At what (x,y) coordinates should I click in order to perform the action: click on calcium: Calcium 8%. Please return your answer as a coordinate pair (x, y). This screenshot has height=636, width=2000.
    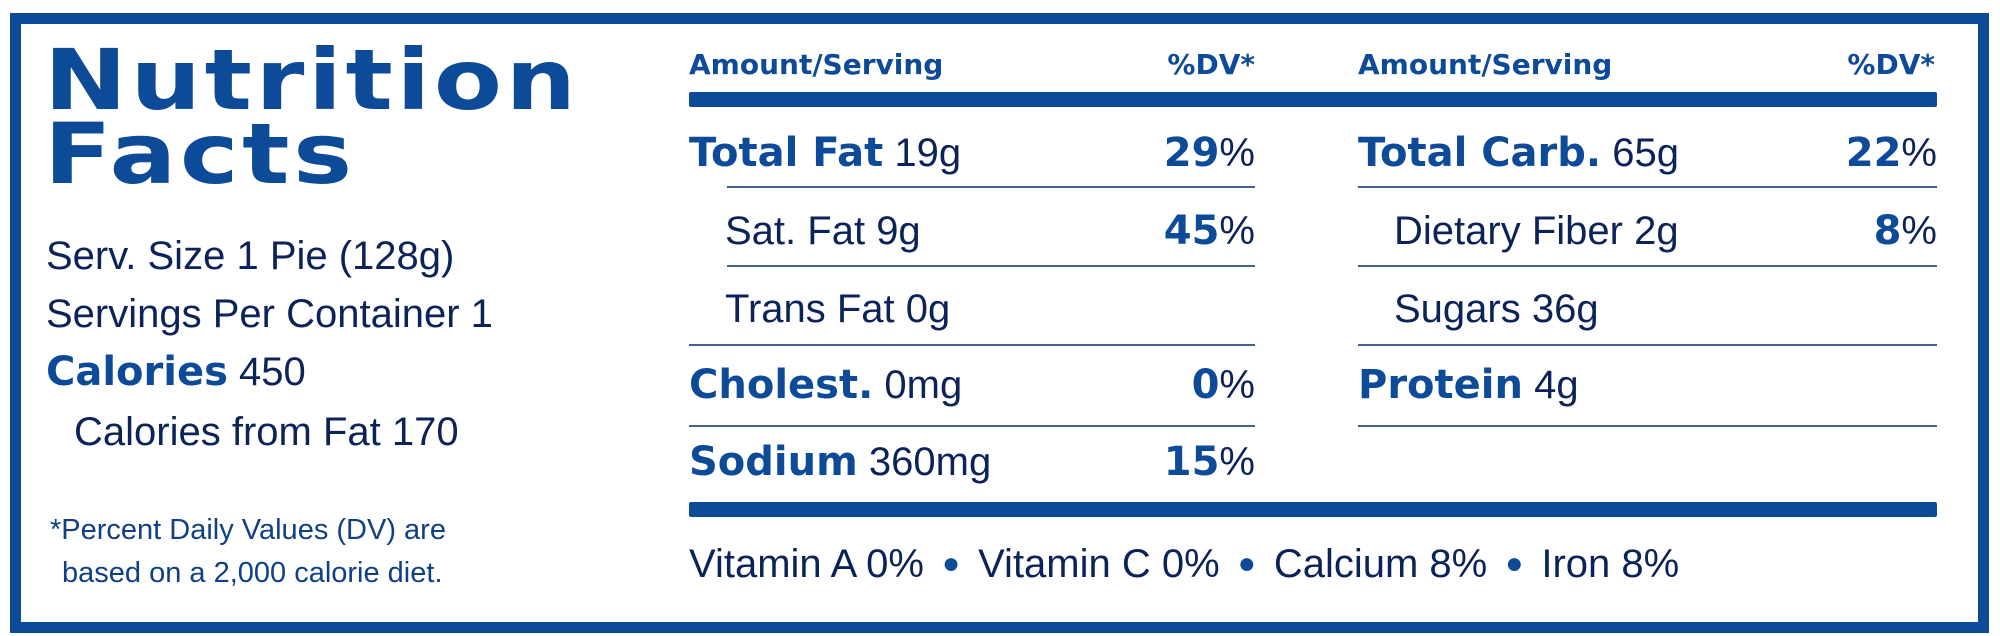
    Looking at the image, I should click on (1380, 564).